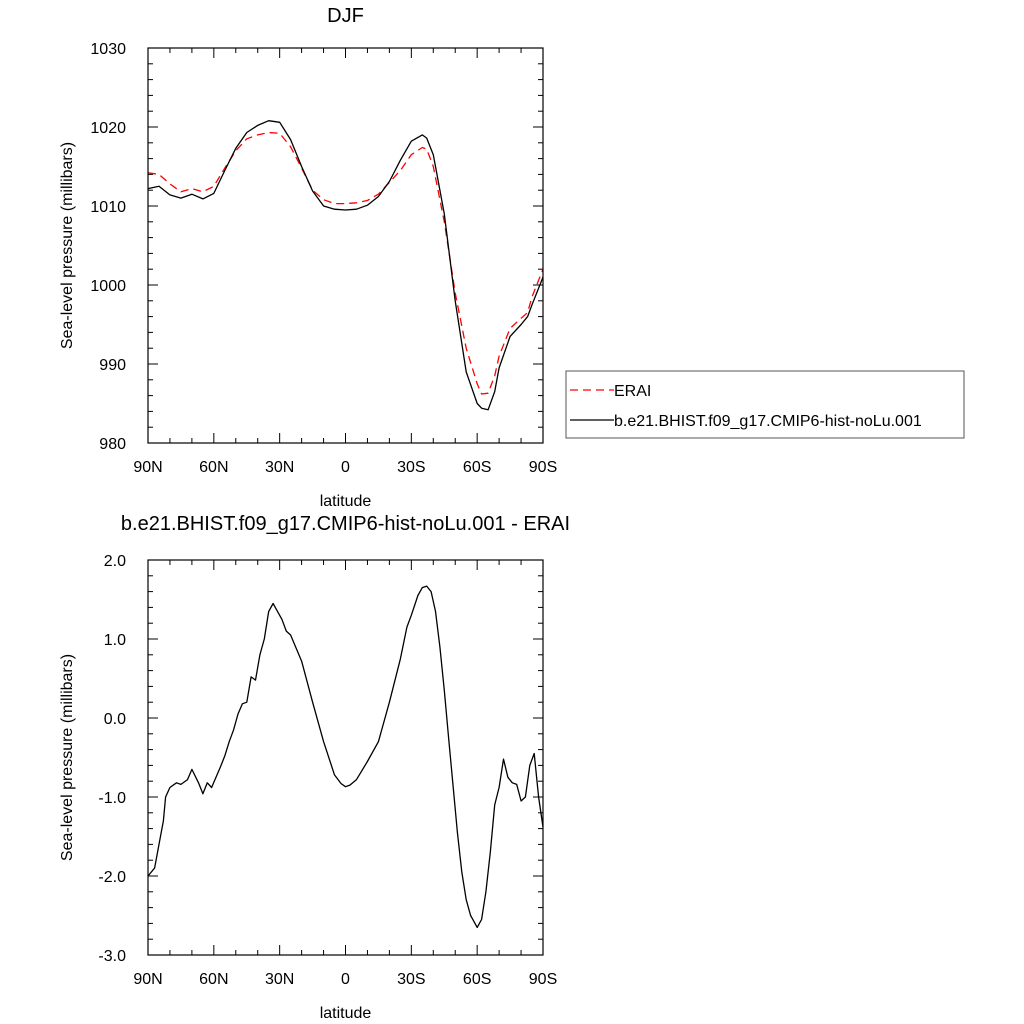  Describe the element at coordinates (112, 365) in the screenshot. I see `y-tick-label: 990` at that location.